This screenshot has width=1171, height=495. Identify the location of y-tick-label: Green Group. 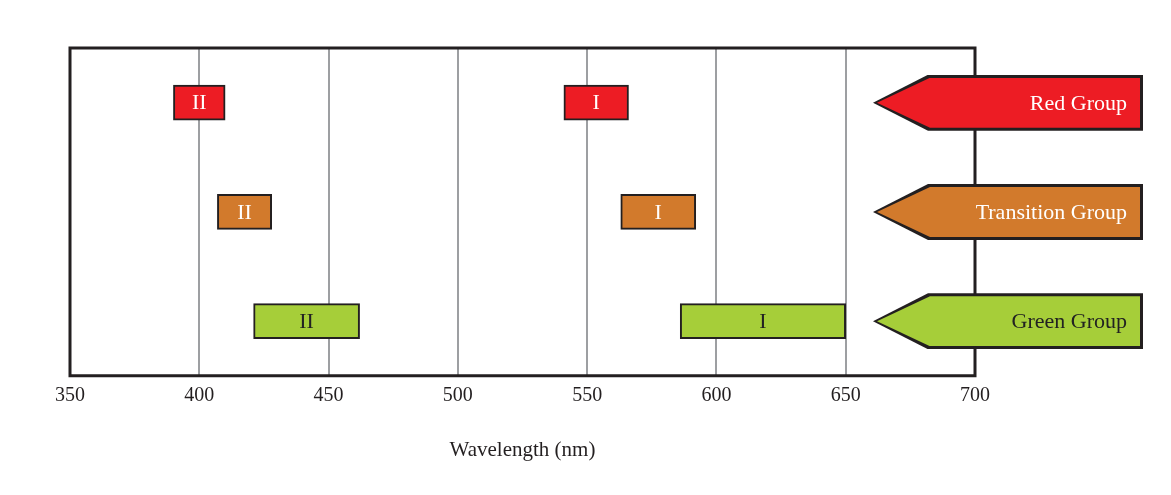
(1069, 321).